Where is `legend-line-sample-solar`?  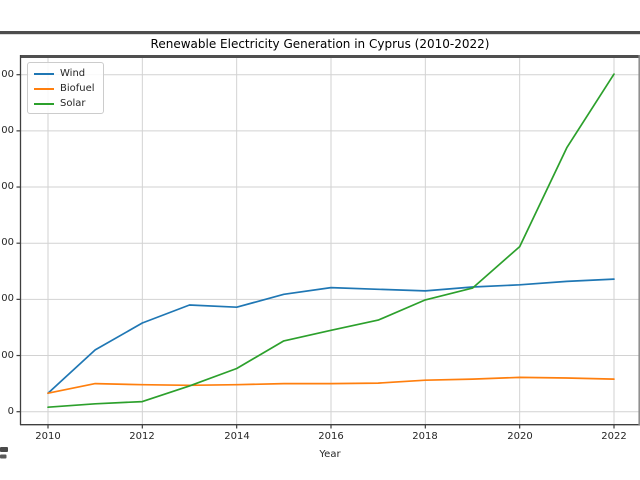 legend-line-sample-solar is located at coordinates (44, 103).